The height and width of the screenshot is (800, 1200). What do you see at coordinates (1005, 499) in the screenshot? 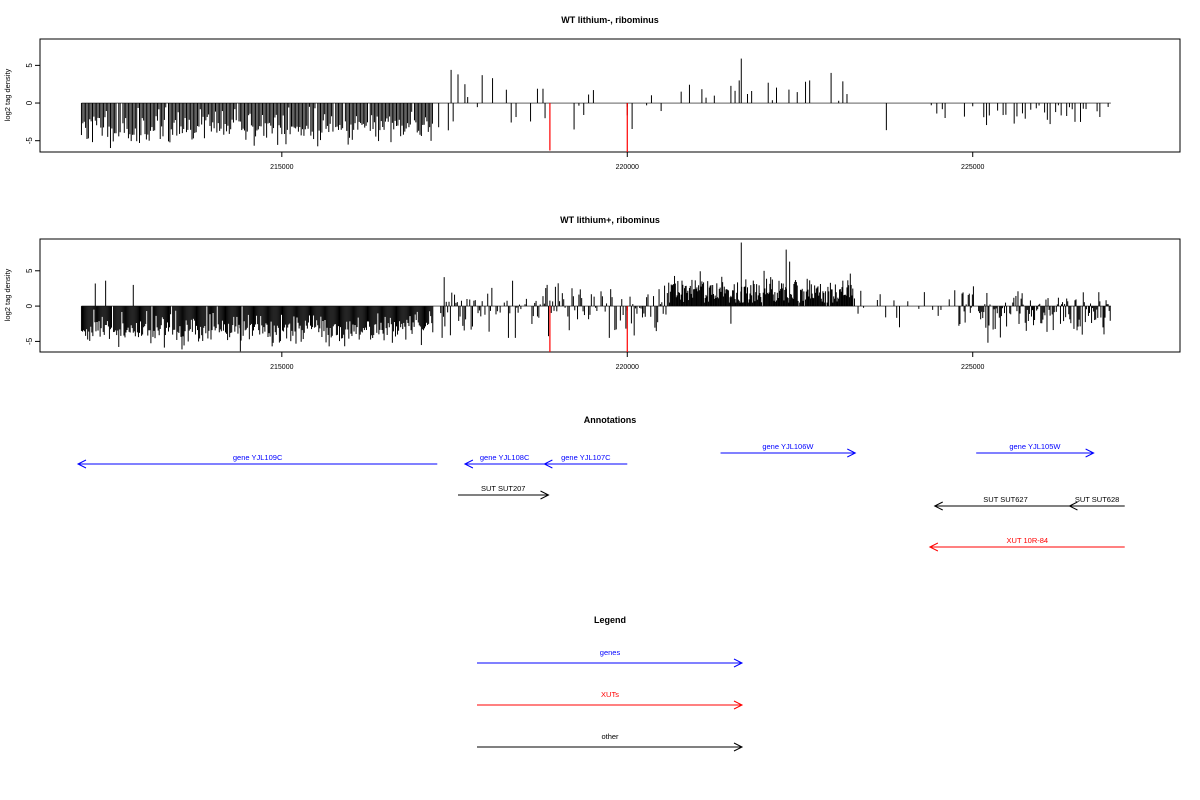
I see `feature-label: SUT SUT627` at bounding box center [1005, 499].